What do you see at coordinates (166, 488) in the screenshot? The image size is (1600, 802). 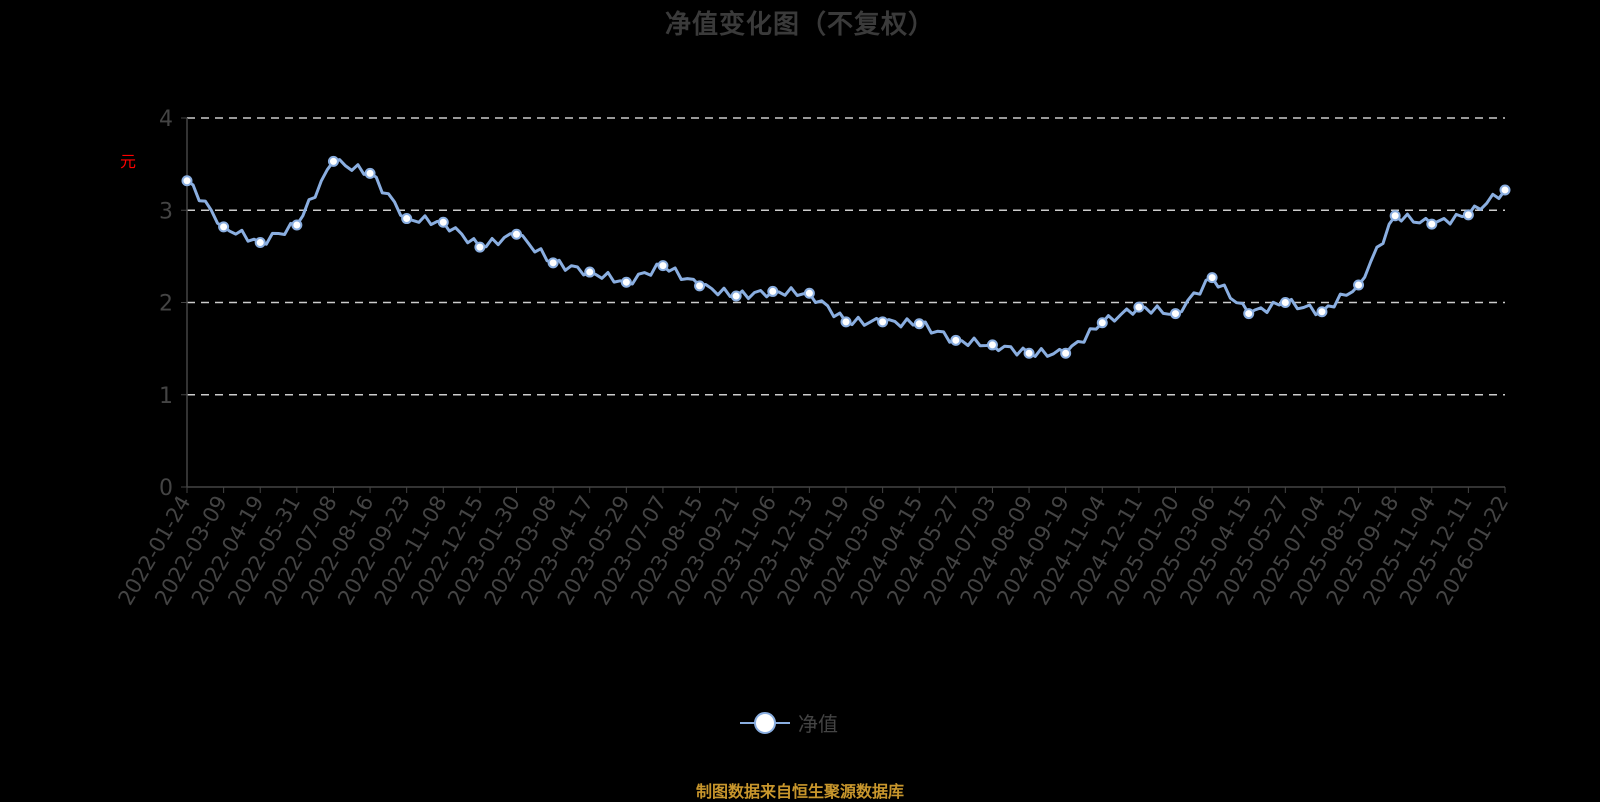 I see `y-tick-label: 0` at bounding box center [166, 488].